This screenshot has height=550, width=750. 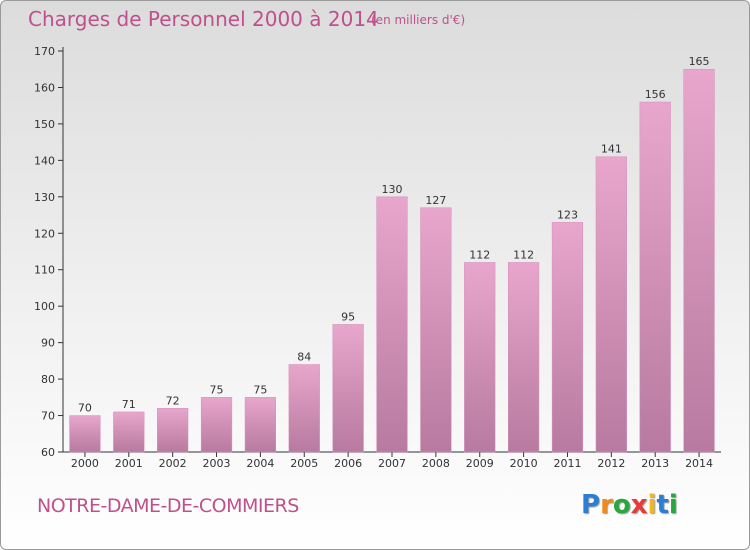 What do you see at coordinates (662, 505) in the screenshot?
I see `logo-letter: t` at bounding box center [662, 505].